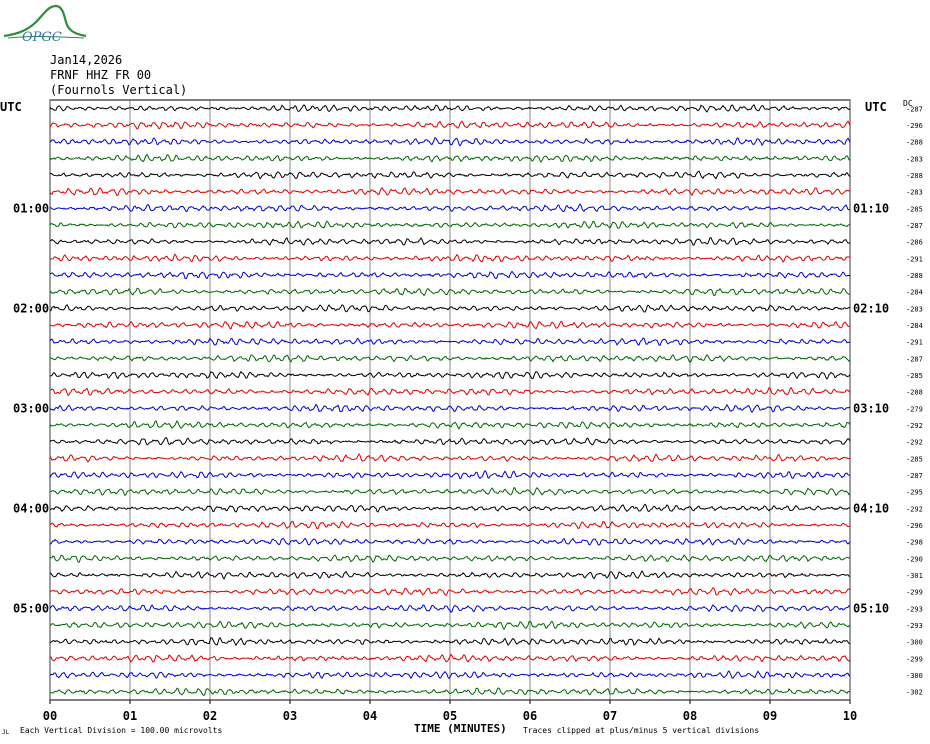 This screenshot has width=930, height=744. Describe the element at coordinates (290, 716) in the screenshot. I see `x-tick-label: 03` at that location.